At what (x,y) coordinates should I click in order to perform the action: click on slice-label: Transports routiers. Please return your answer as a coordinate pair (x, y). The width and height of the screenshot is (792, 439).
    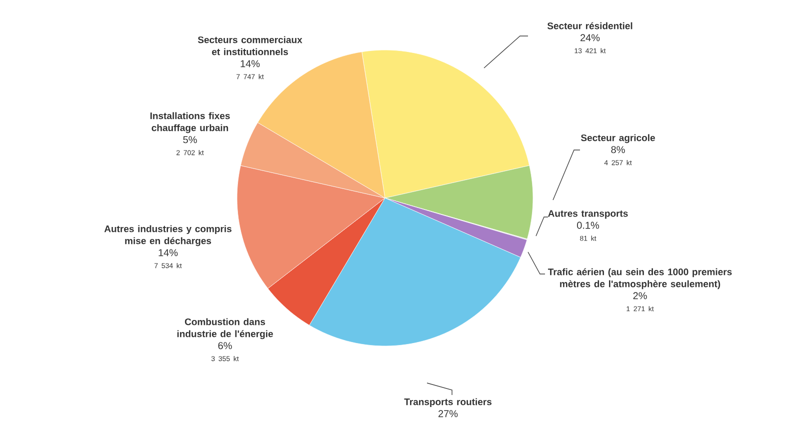
    Looking at the image, I should click on (448, 403).